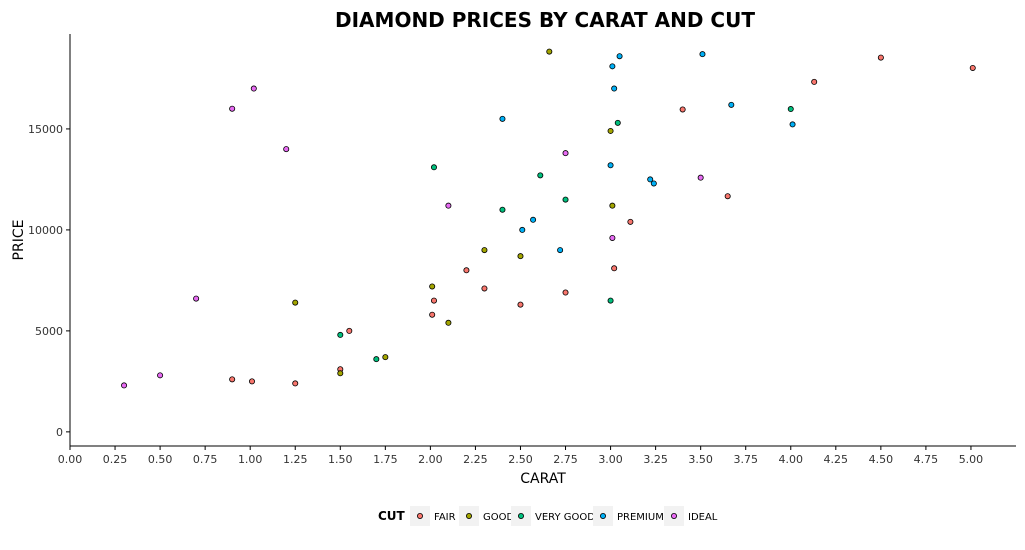 This screenshot has height=550, width=1025. I want to click on legend-title: CUT, so click(392, 516).